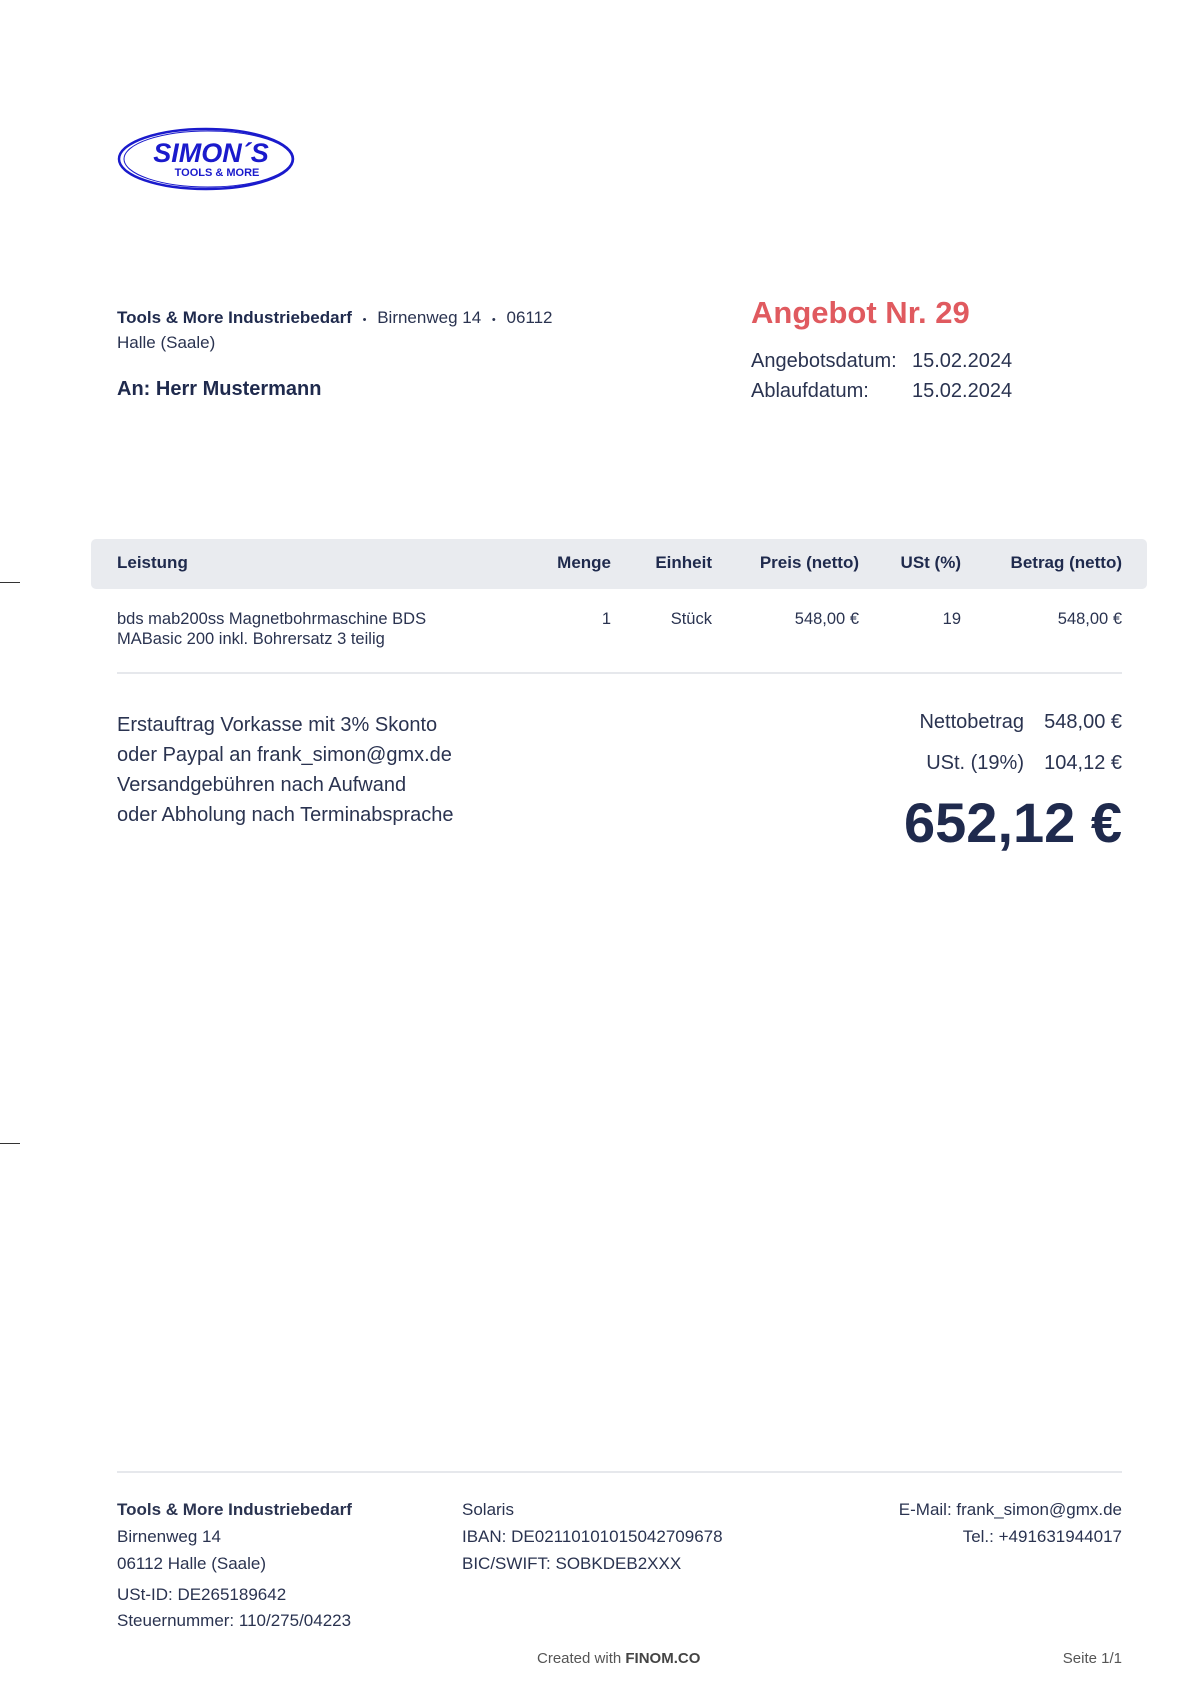 The height and width of the screenshot is (1683, 1189). Describe the element at coordinates (10, 582) in the screenshot. I see `fold-mark-top` at that location.